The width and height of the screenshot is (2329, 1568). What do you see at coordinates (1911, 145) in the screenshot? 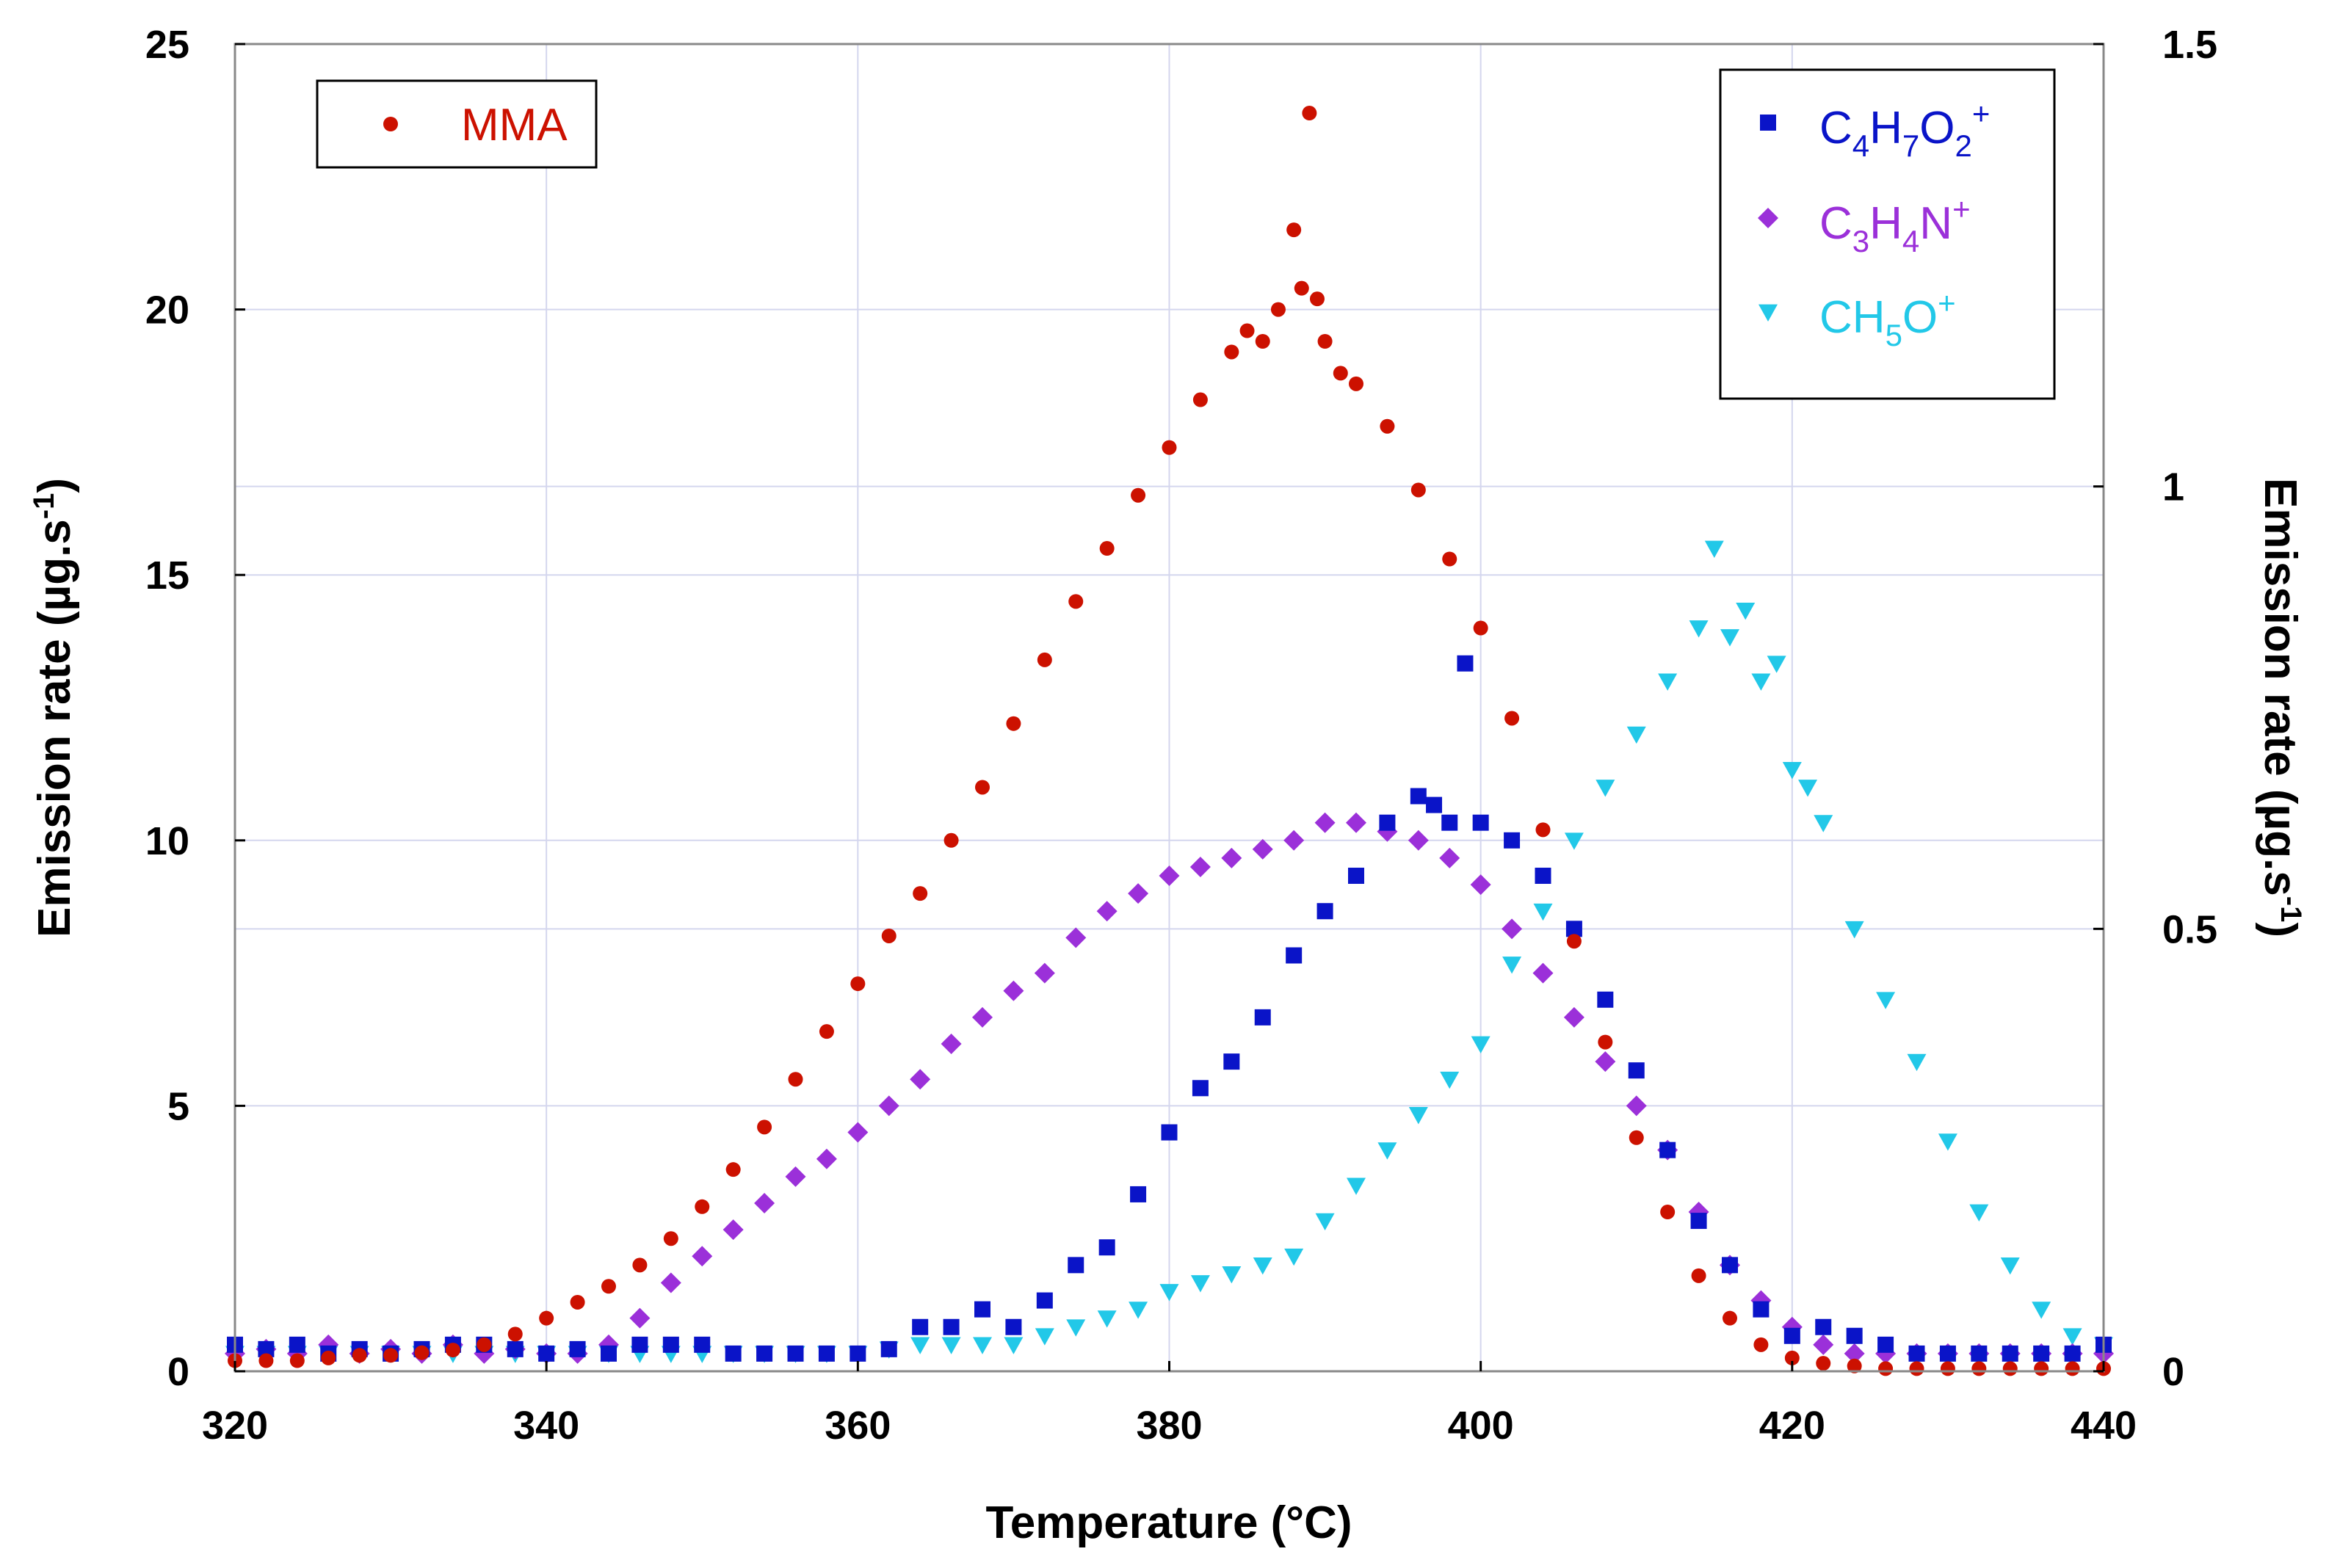
I see `legend-label-part: 7` at bounding box center [1911, 145].